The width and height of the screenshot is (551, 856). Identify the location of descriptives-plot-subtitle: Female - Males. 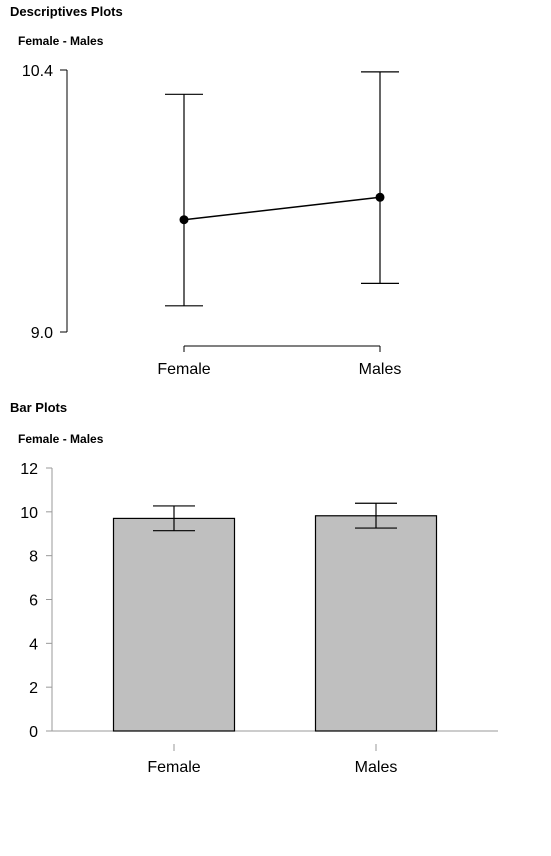
(61, 41).